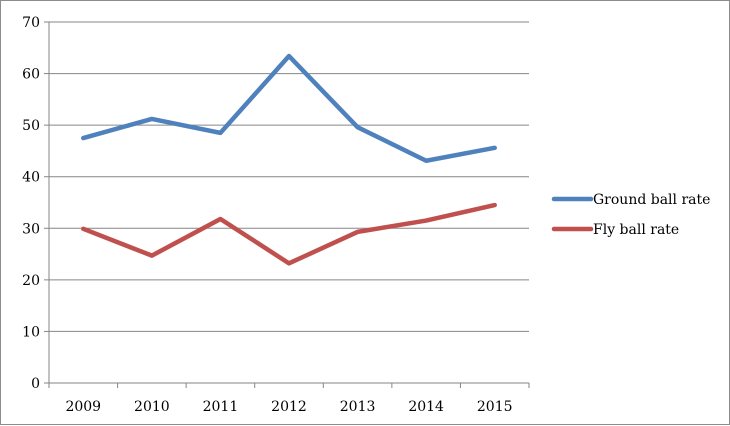 Image resolution: width=730 pixels, height=426 pixels. What do you see at coordinates (31, 203) in the screenshot?
I see `y-tick-labels: 0 10 20 30 40 50 60 70` at bounding box center [31, 203].